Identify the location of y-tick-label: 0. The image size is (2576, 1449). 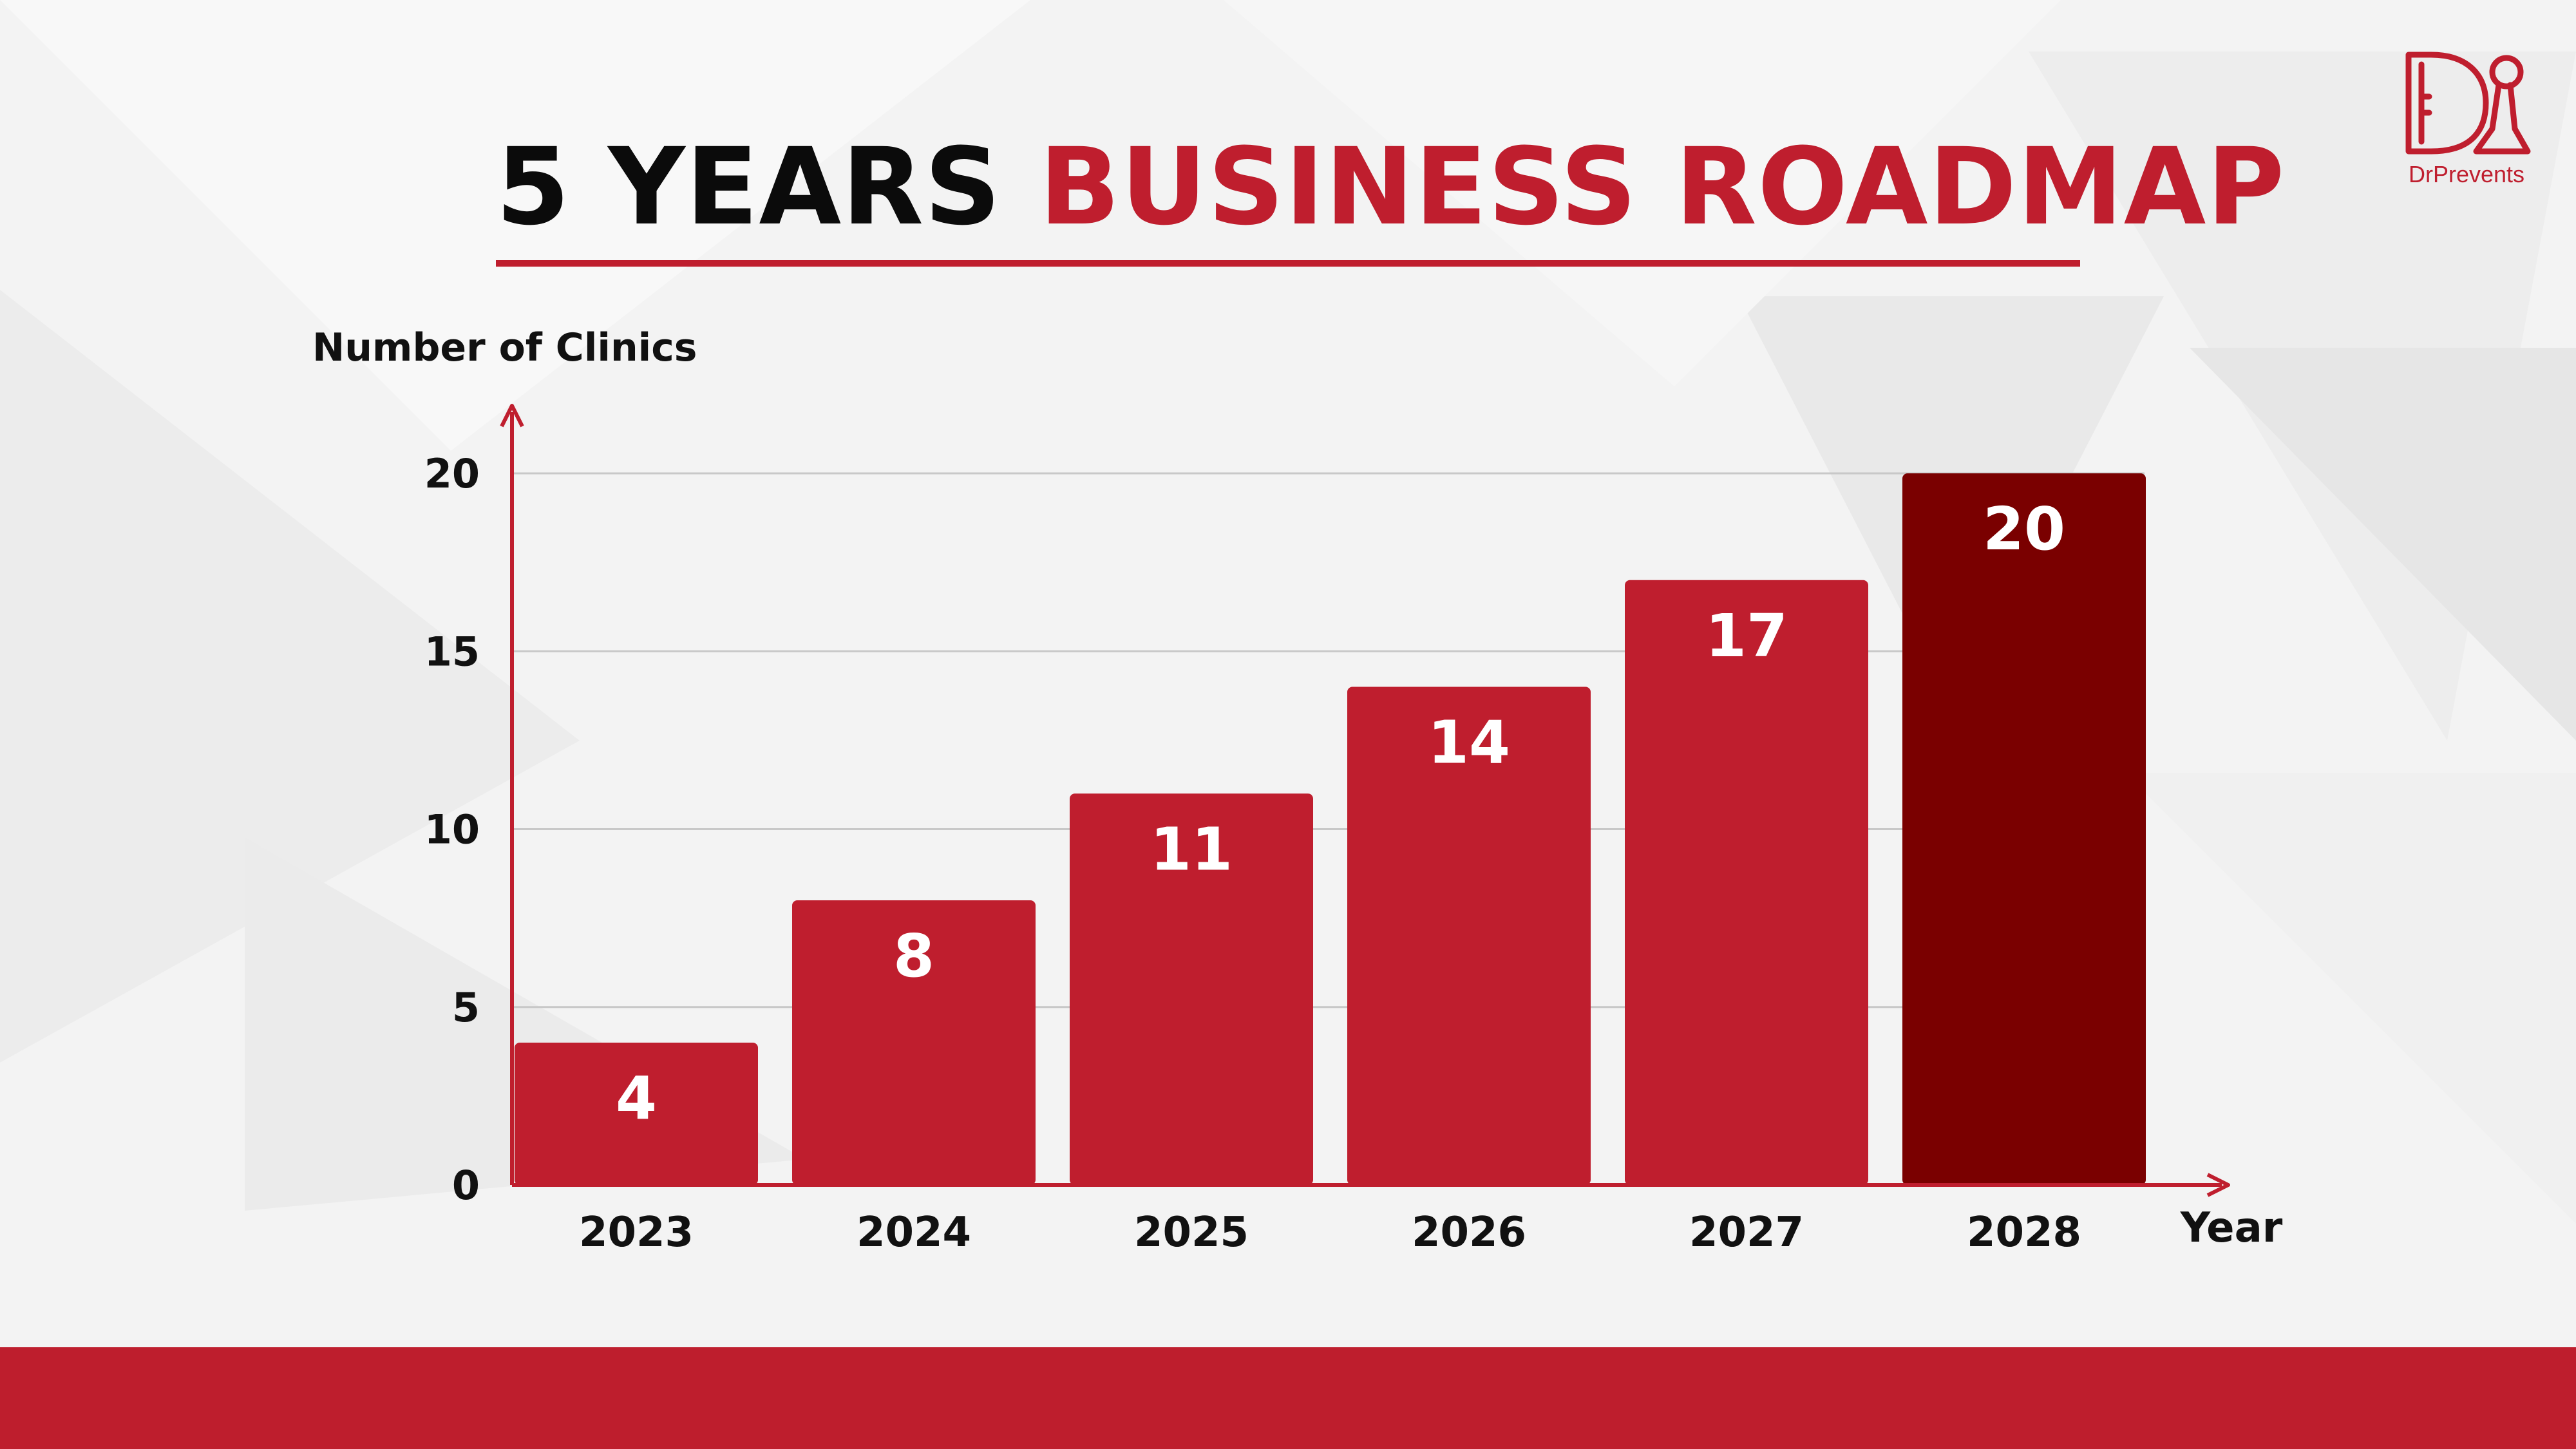
(466, 1186).